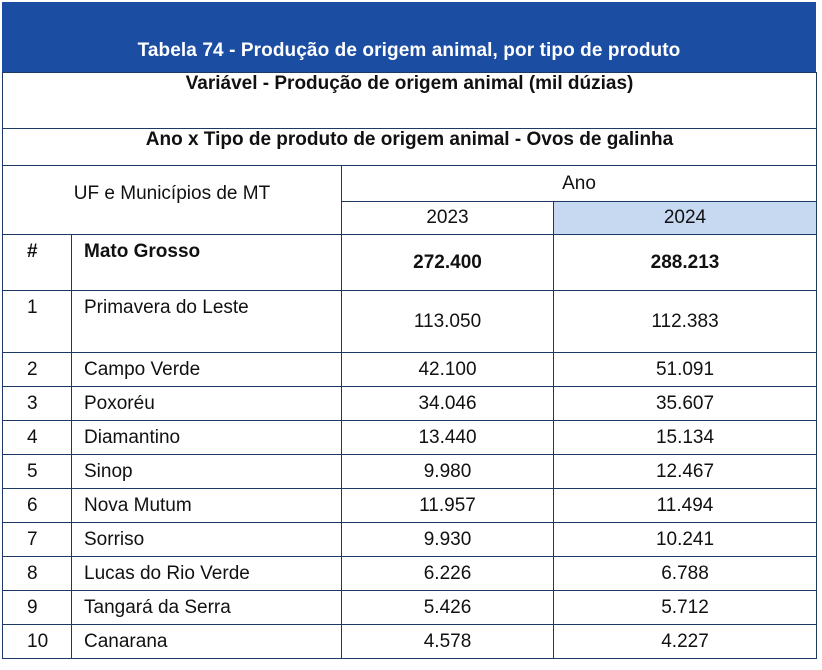 The height and width of the screenshot is (670, 822). I want to click on row-value-2023: 6.226, so click(447, 573).